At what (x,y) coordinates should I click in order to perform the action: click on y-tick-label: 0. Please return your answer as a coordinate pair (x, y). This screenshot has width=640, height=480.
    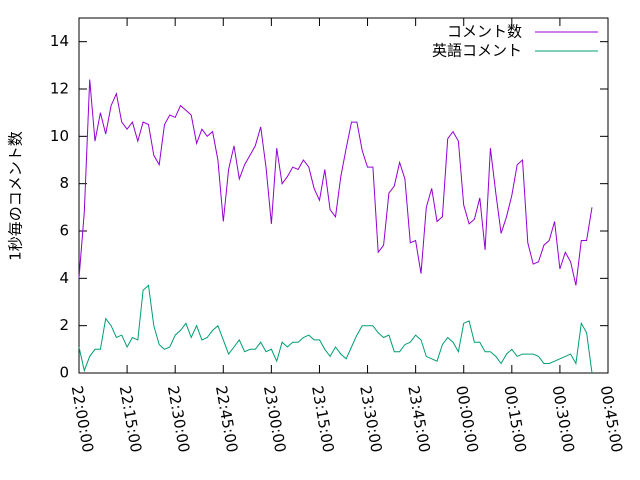
    Looking at the image, I should click on (64, 373).